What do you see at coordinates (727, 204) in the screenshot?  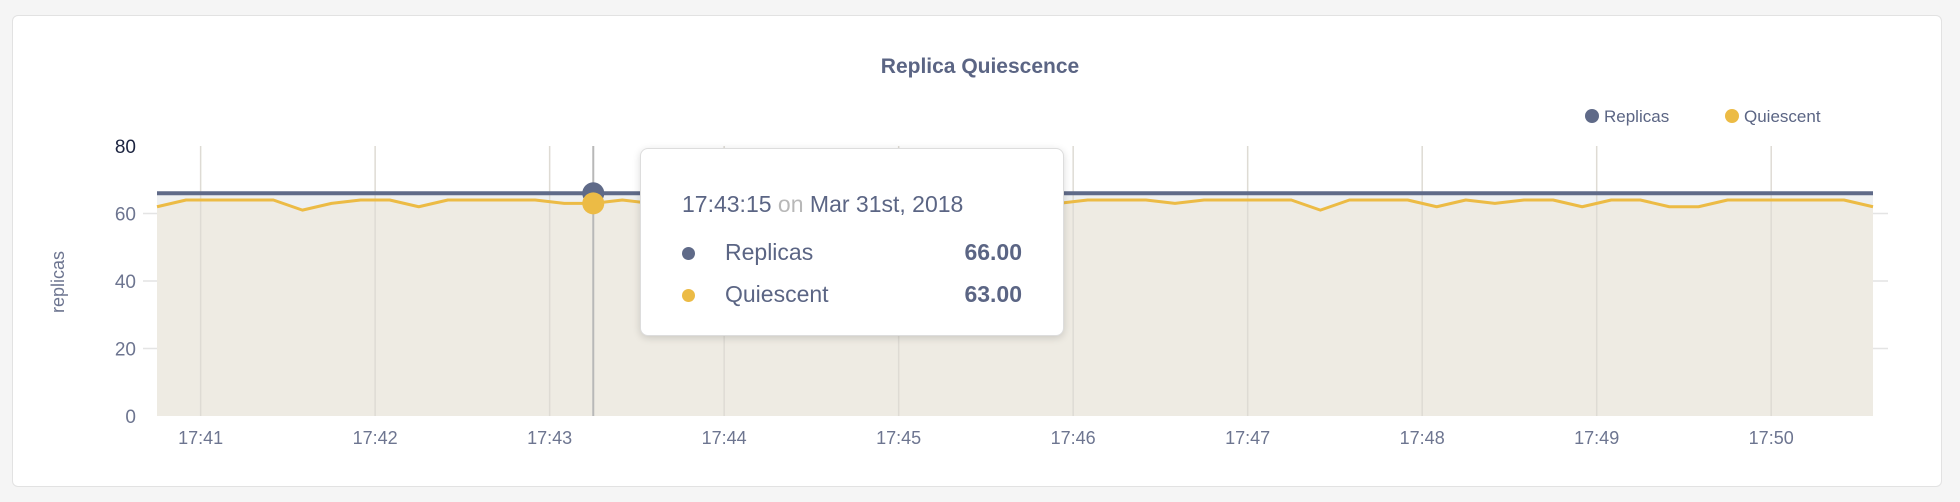 I see `tooltip-time: 17:43:15` at bounding box center [727, 204].